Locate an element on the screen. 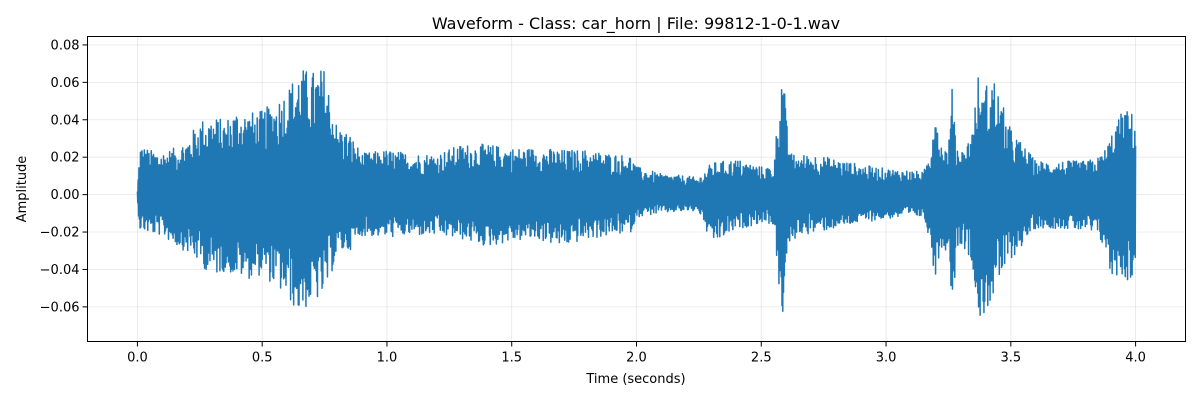  y-tick-label: −0.04 is located at coordinates (60, 270).